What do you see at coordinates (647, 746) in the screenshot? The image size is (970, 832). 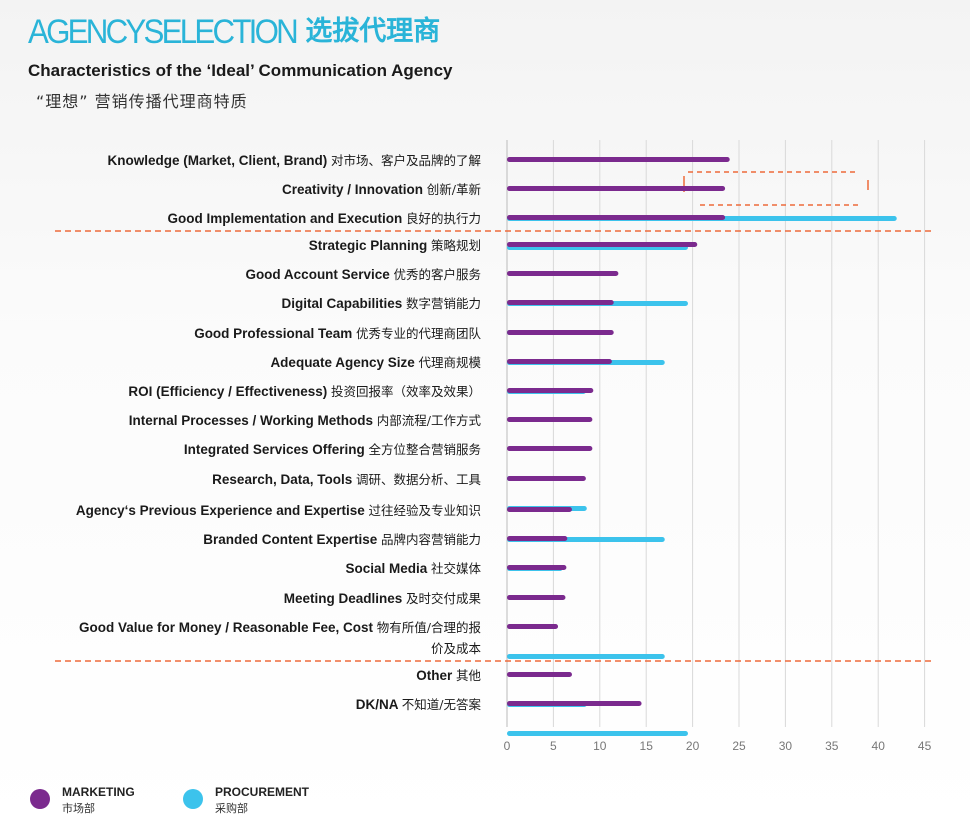 I see `x-tick-label: 15` at bounding box center [647, 746].